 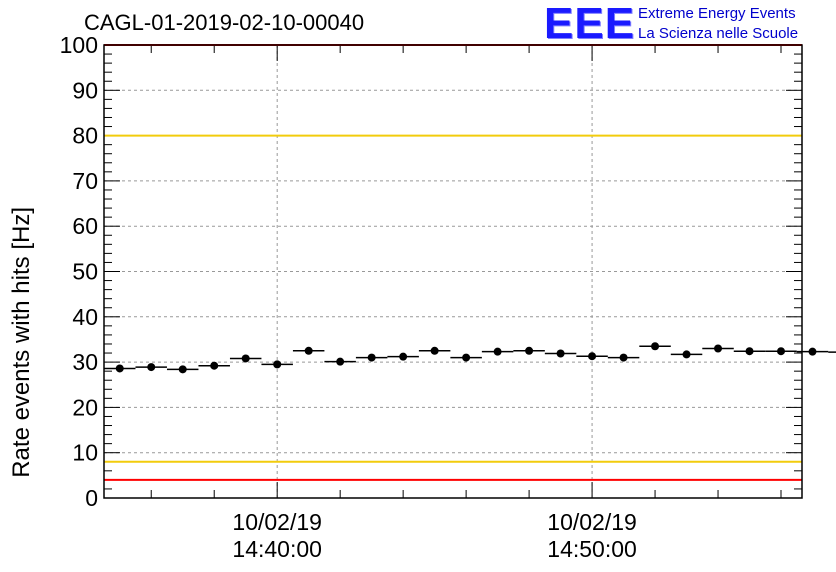 What do you see at coordinates (85, 272) in the screenshot?
I see `y-tick-label: 50` at bounding box center [85, 272].